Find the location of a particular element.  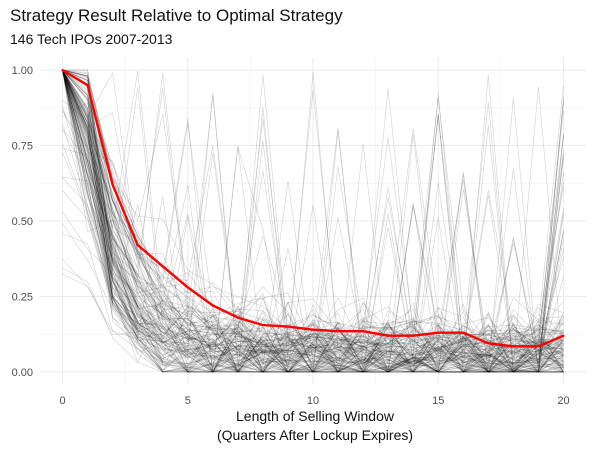

y-axis-ticks: 0.00 0.25 0.50 0.75 1.00 is located at coordinates (22, 222).